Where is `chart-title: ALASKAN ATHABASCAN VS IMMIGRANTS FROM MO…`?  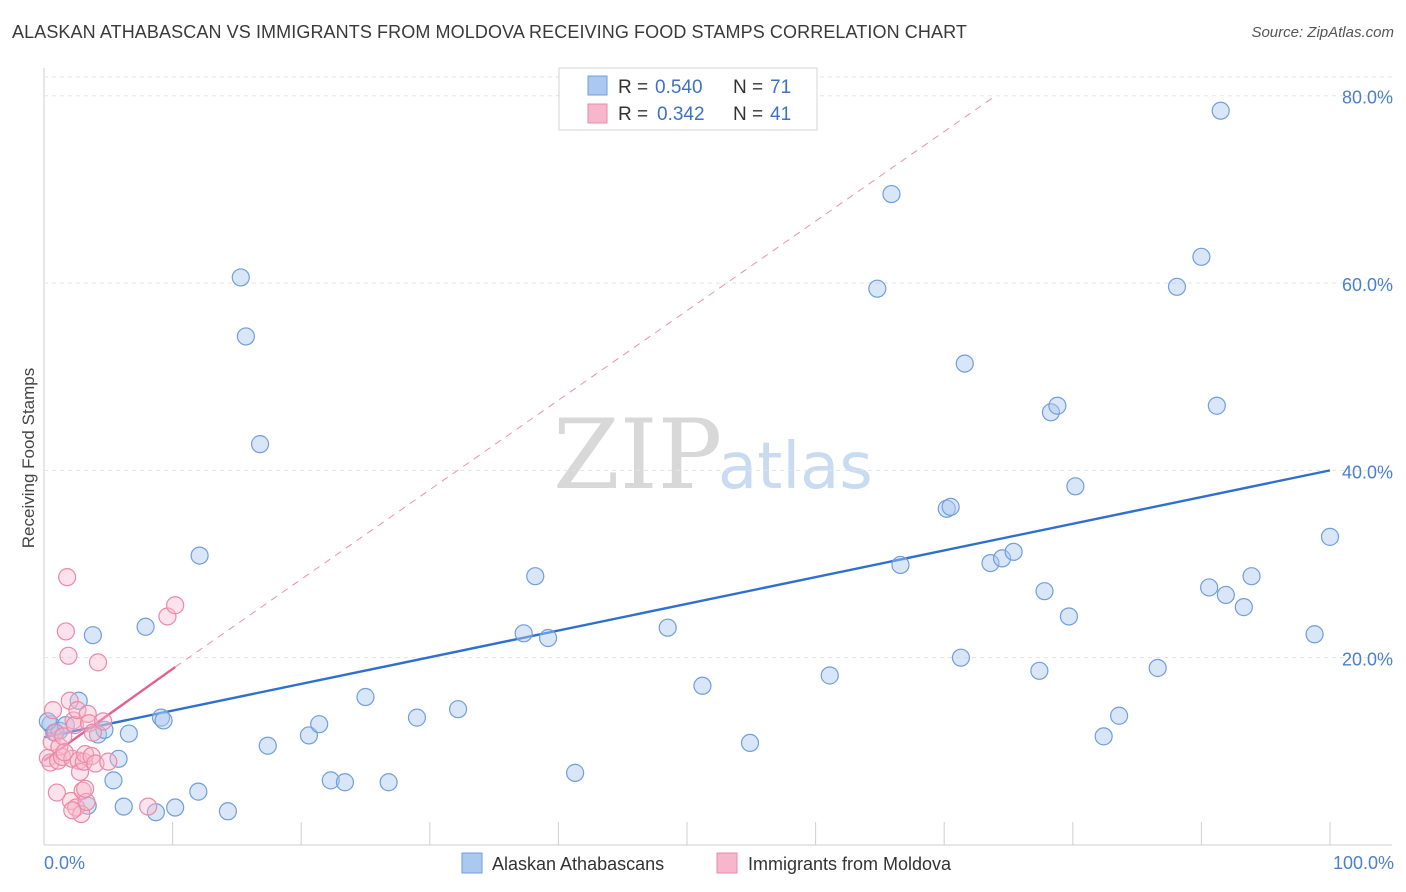
chart-title: ALASKAN ATHABASCAN VS IMMIGRANTS FROM MO… is located at coordinates (489, 32).